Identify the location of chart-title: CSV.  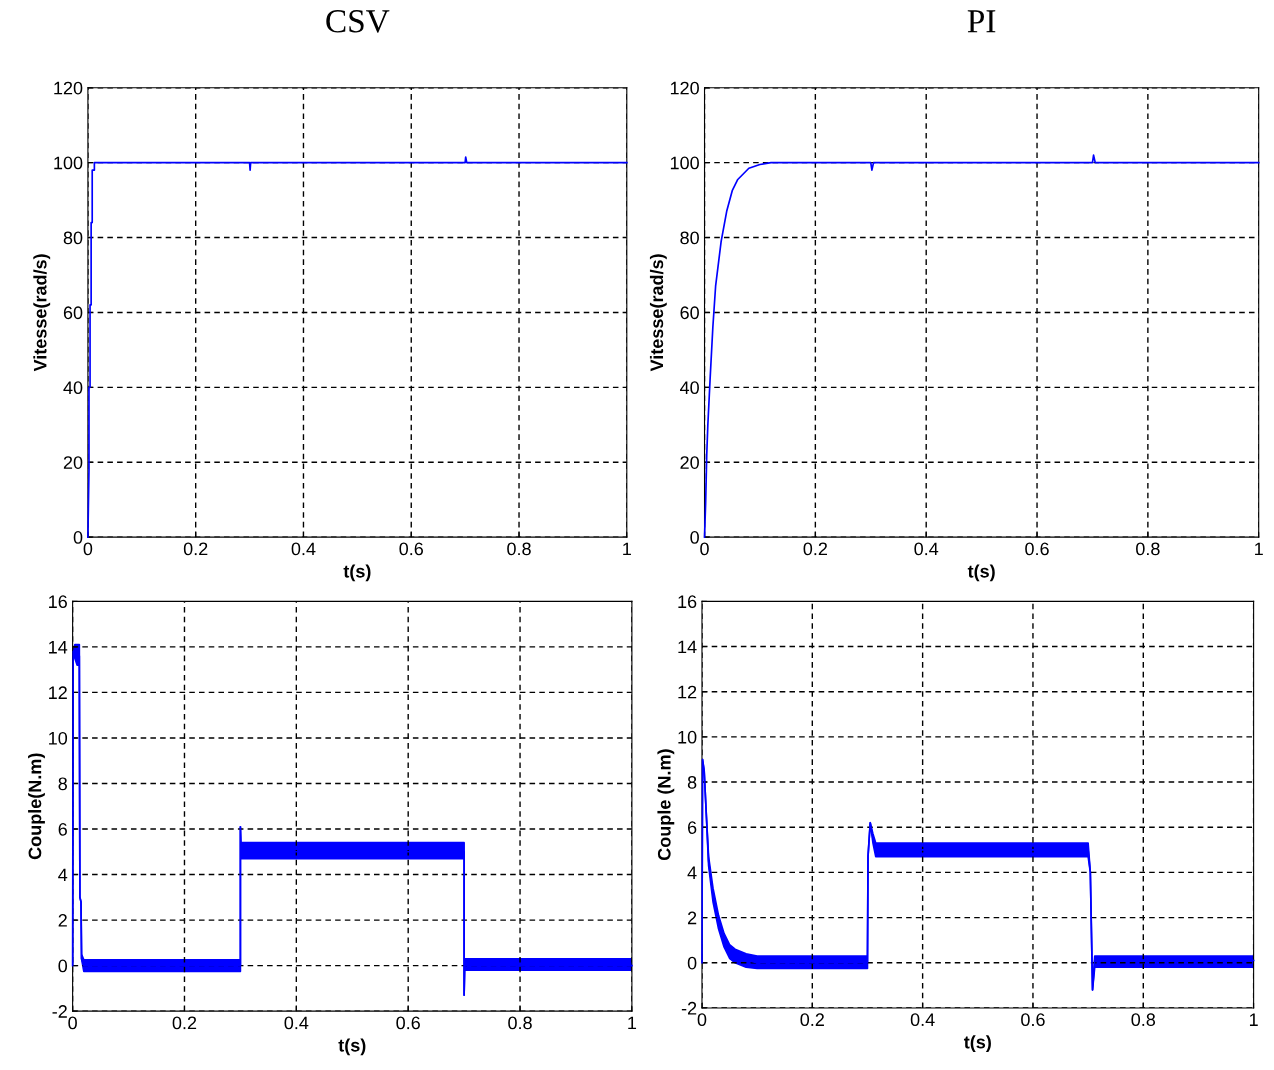
(358, 21).